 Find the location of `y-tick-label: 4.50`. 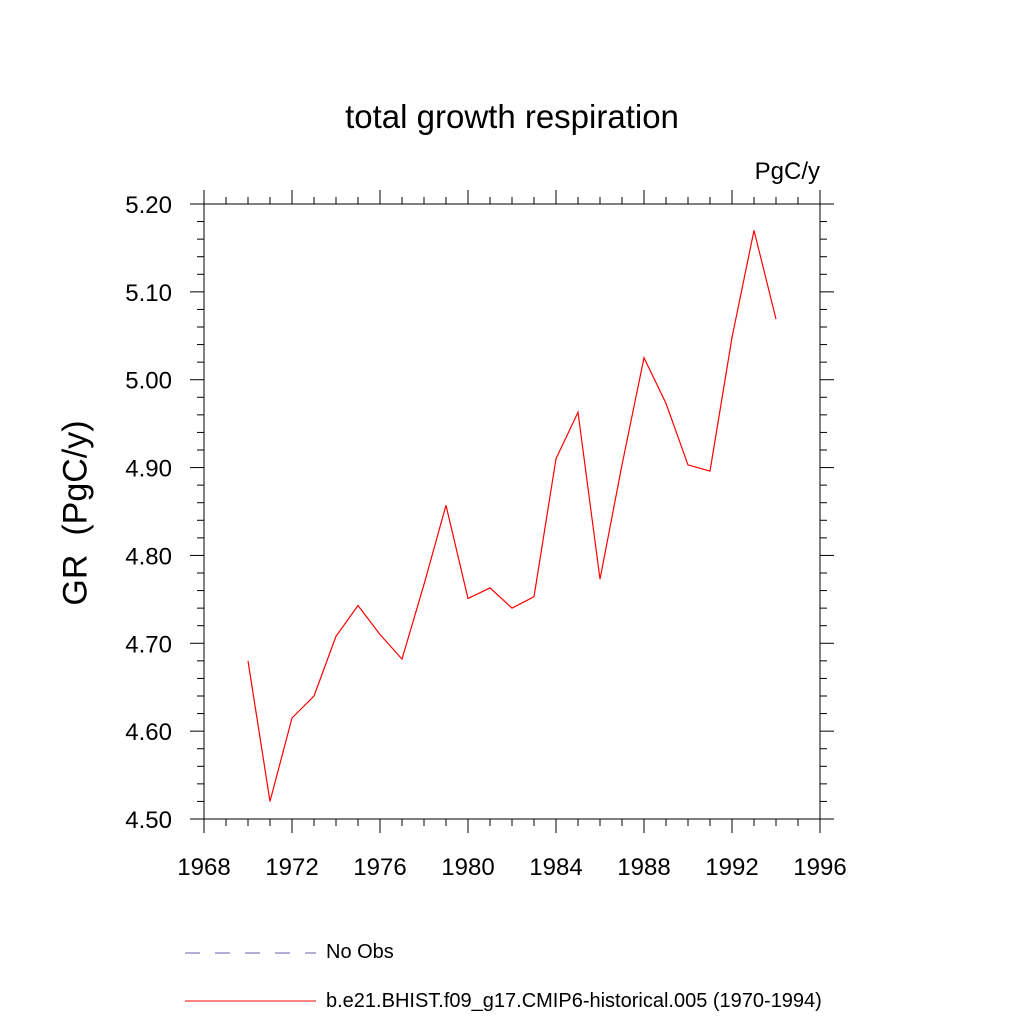

y-tick-label: 4.50 is located at coordinates (148, 820).